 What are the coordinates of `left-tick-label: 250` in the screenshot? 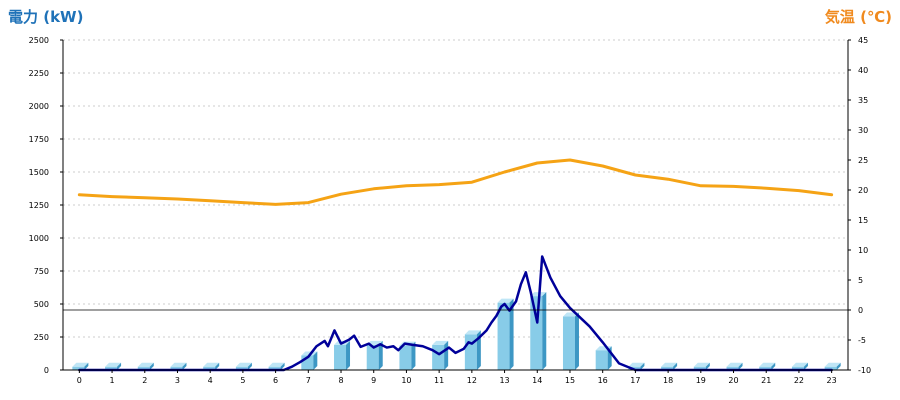 It's located at (41, 337).